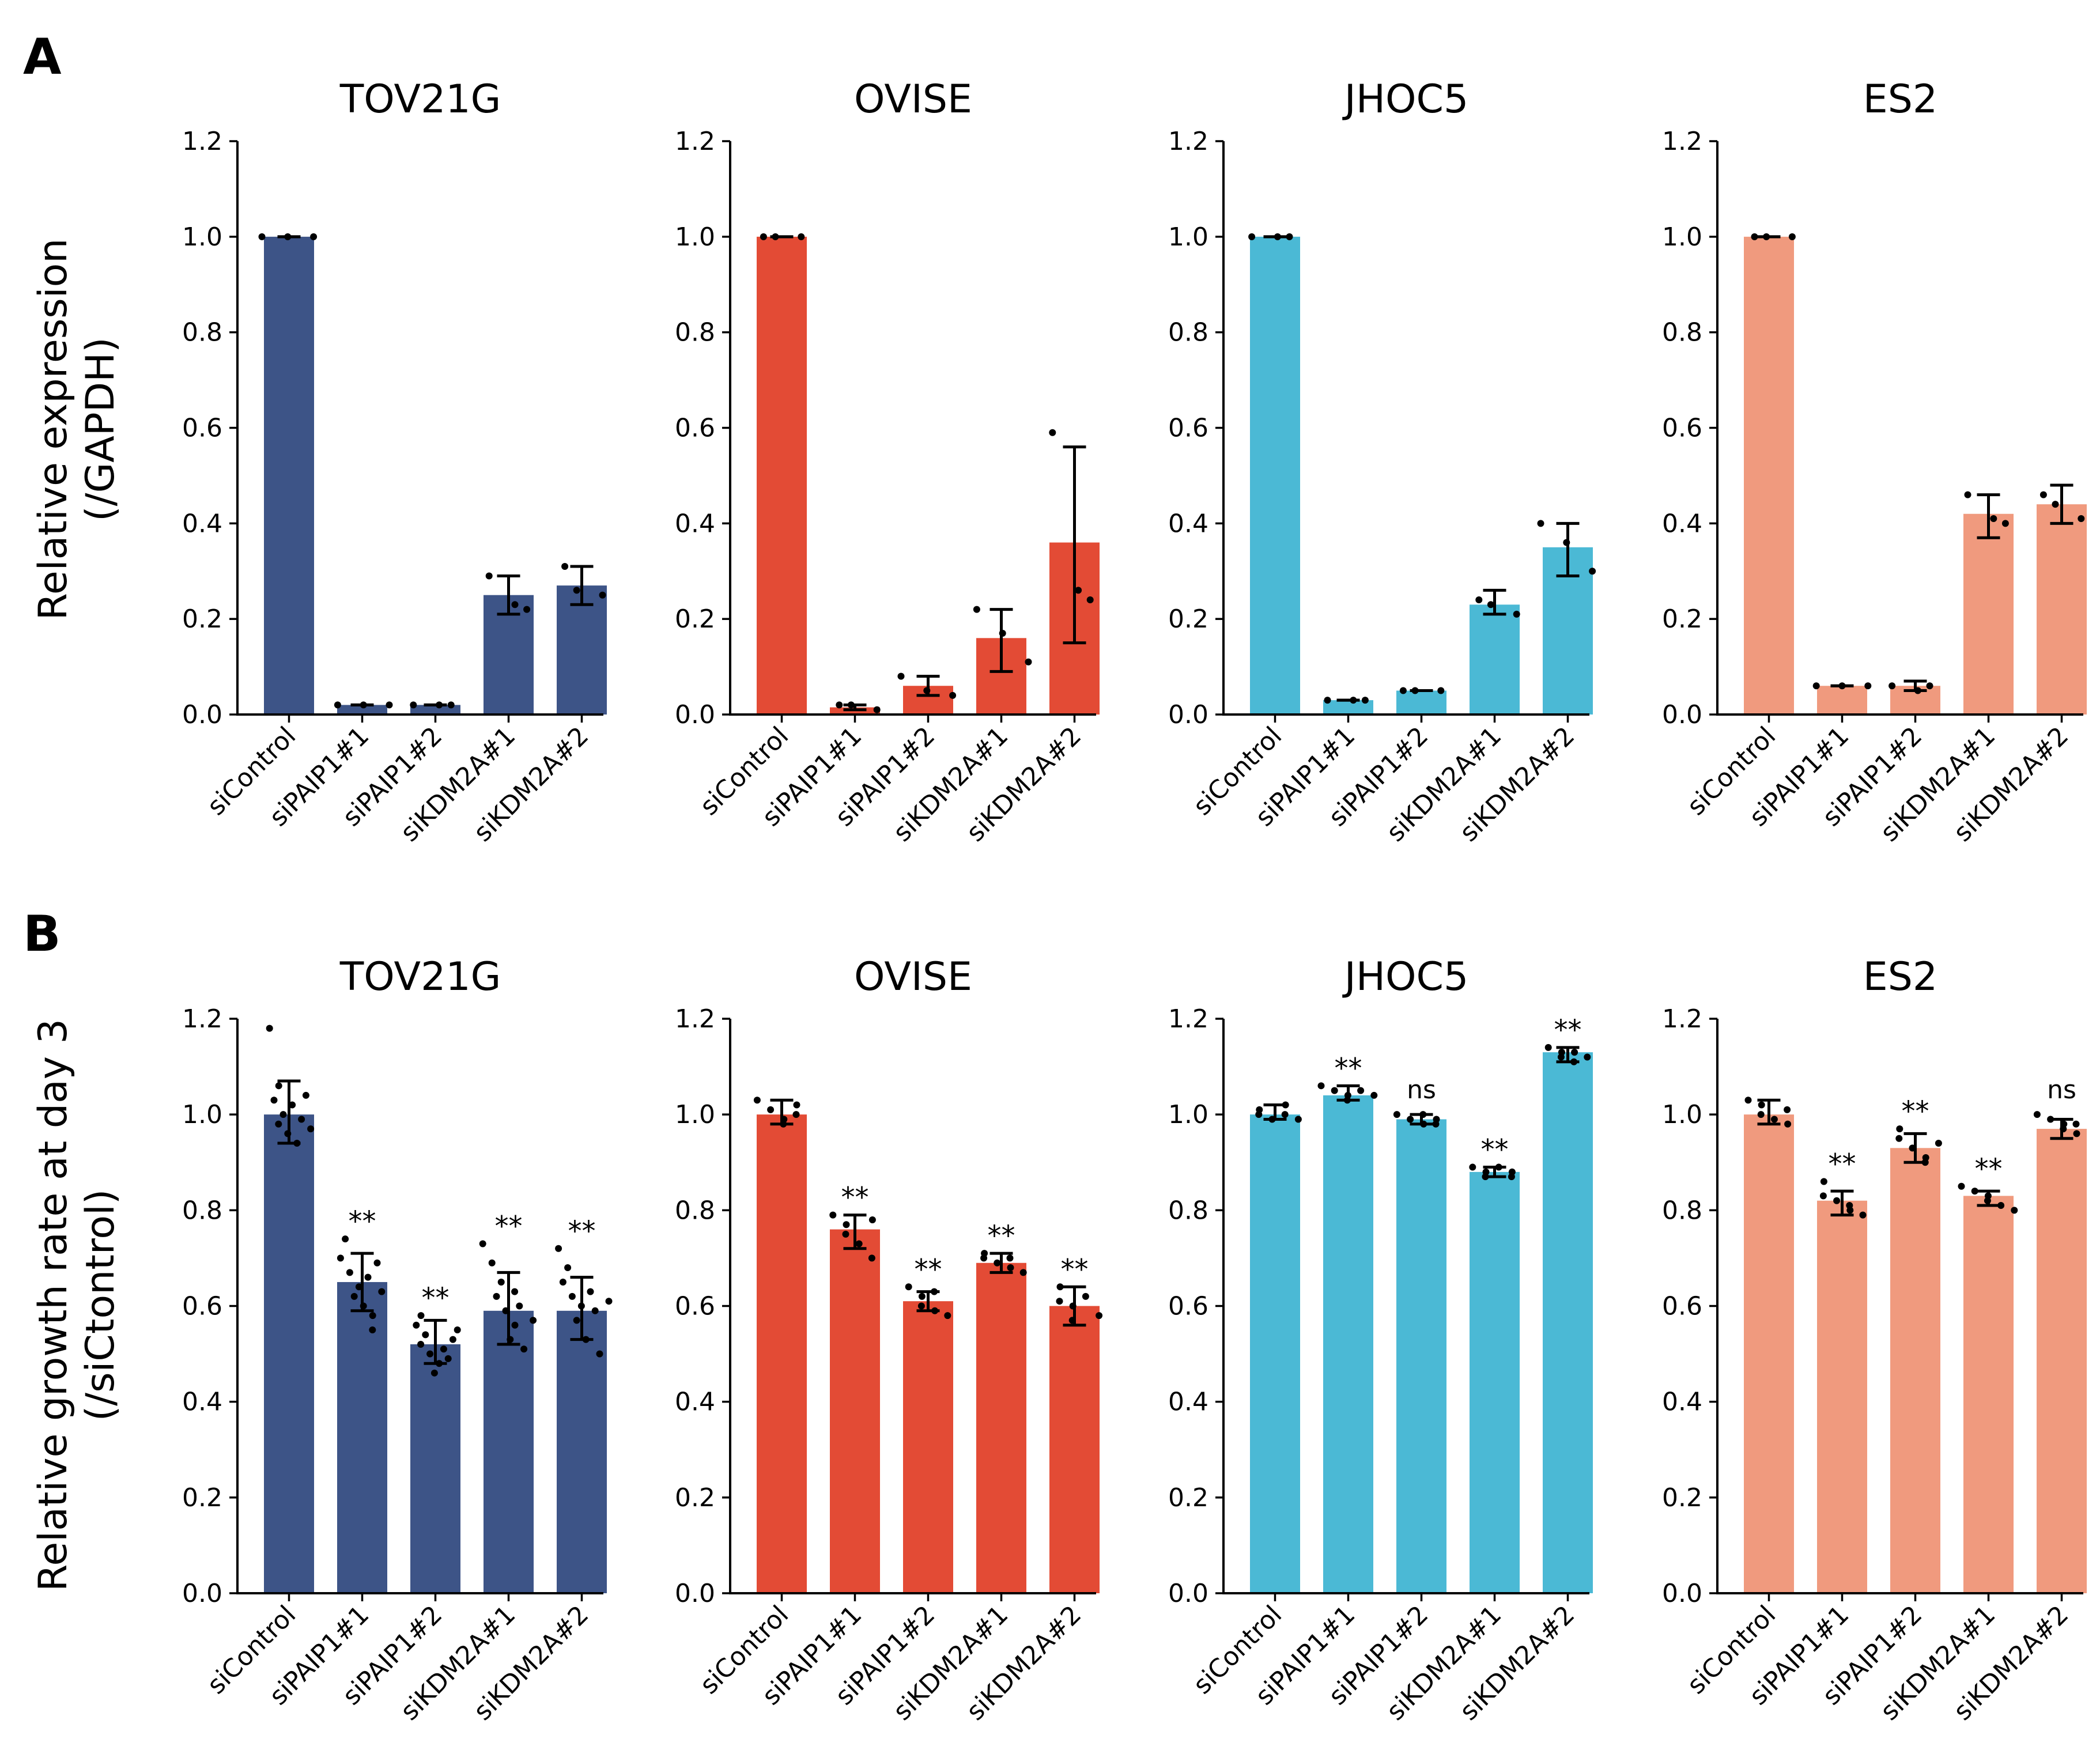  Describe the element at coordinates (53, 1305) in the screenshot. I see `row-b-ylabel-line1: Relative growth rate at day 3` at that location.